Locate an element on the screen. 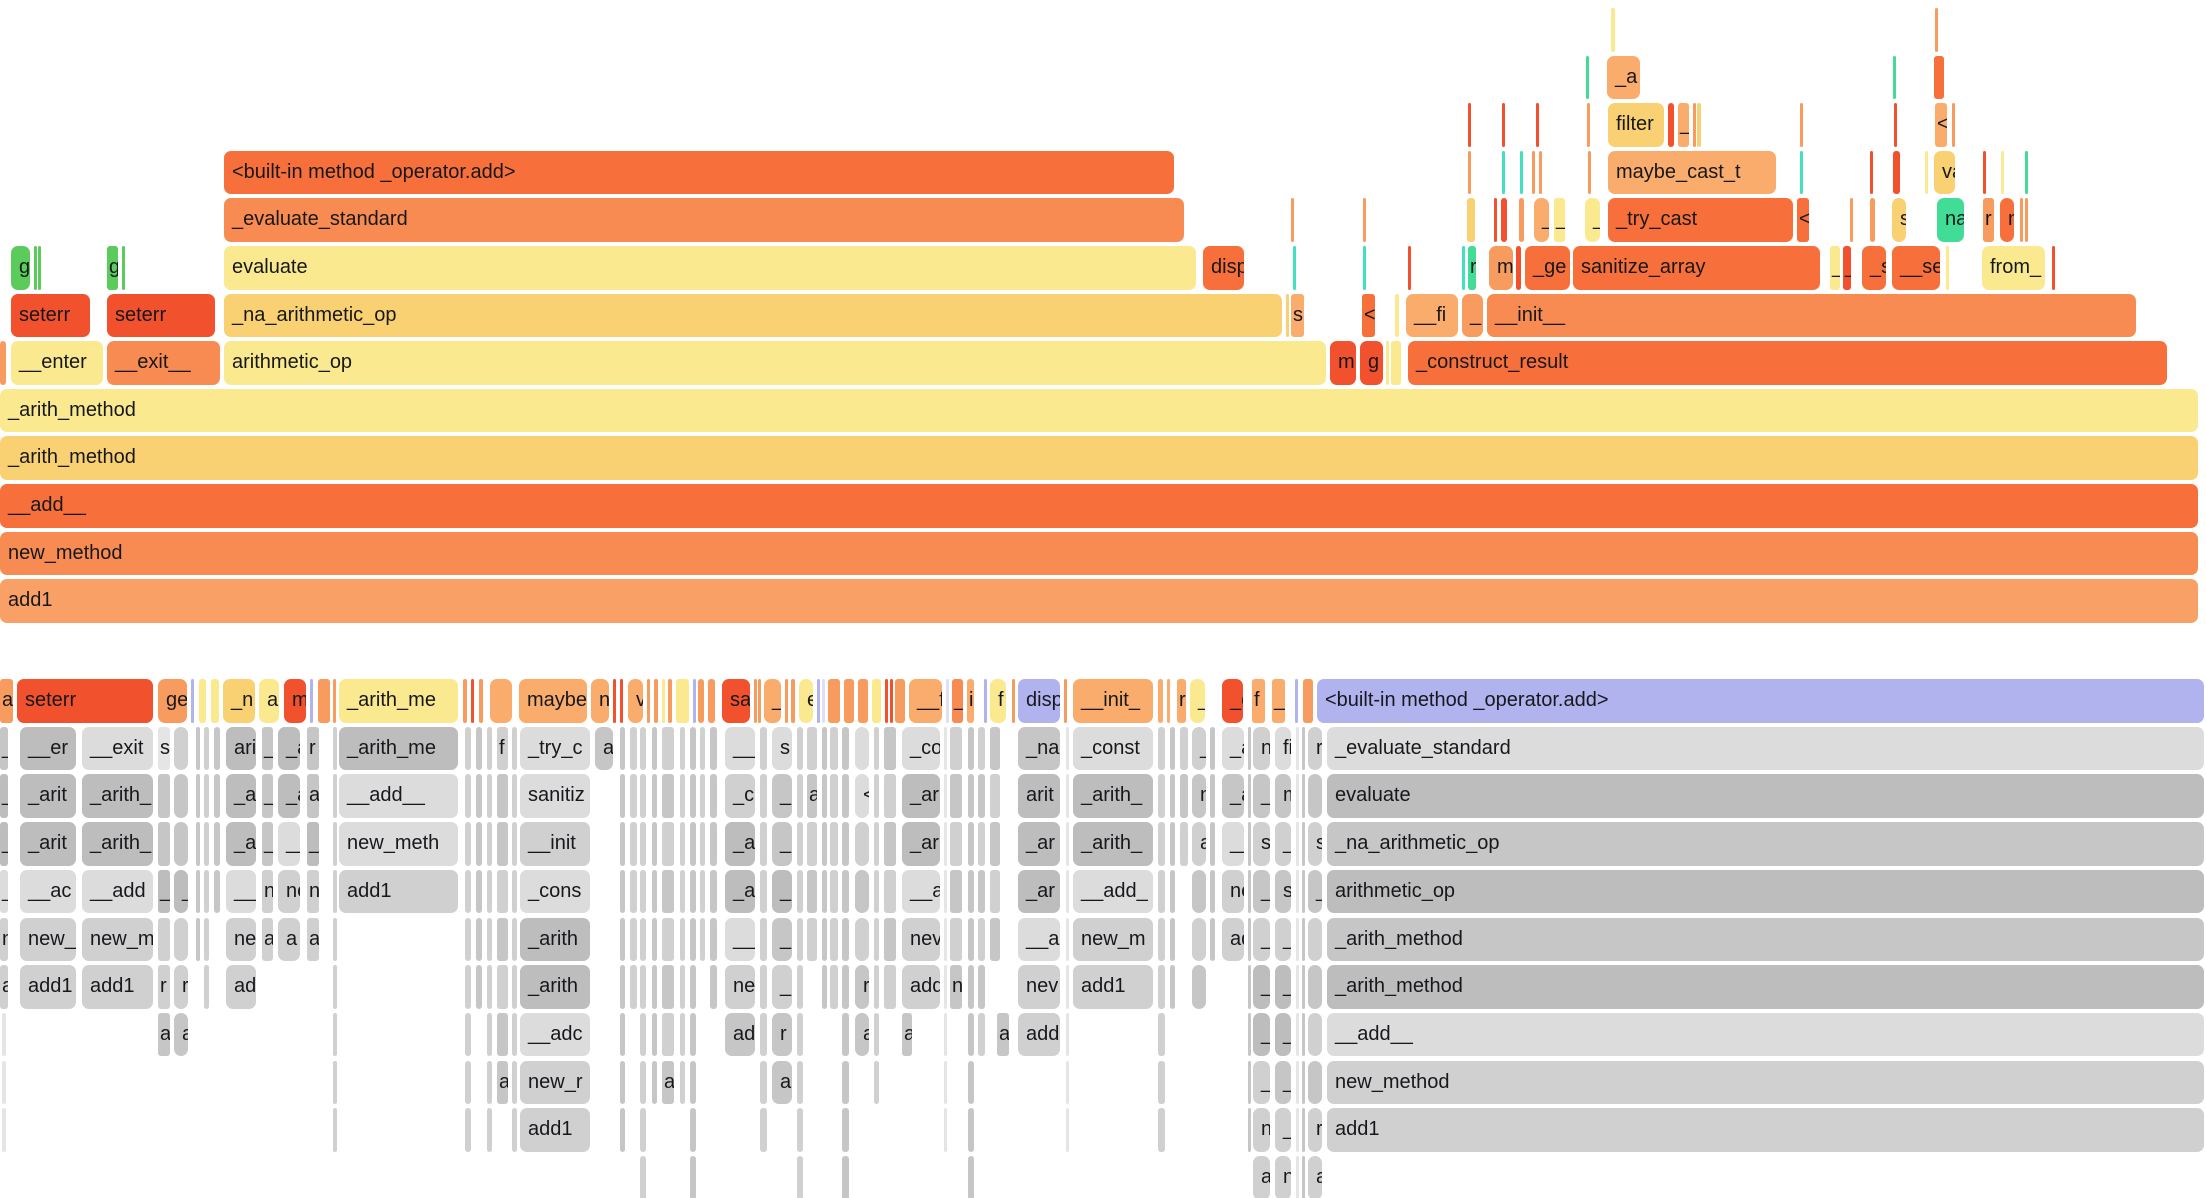  flame-frame-a: a is located at coordinates (289, 939).